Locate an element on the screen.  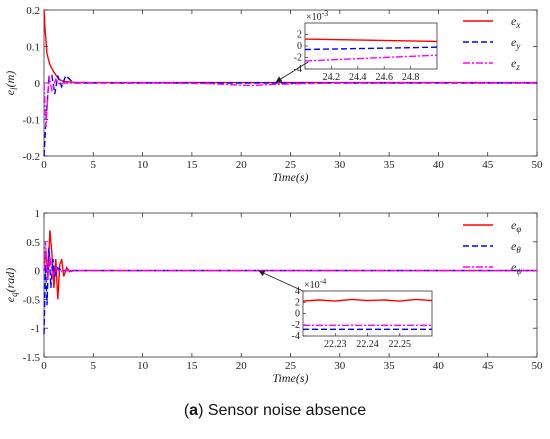
legend-entry: eφ is located at coordinates (516, 226).